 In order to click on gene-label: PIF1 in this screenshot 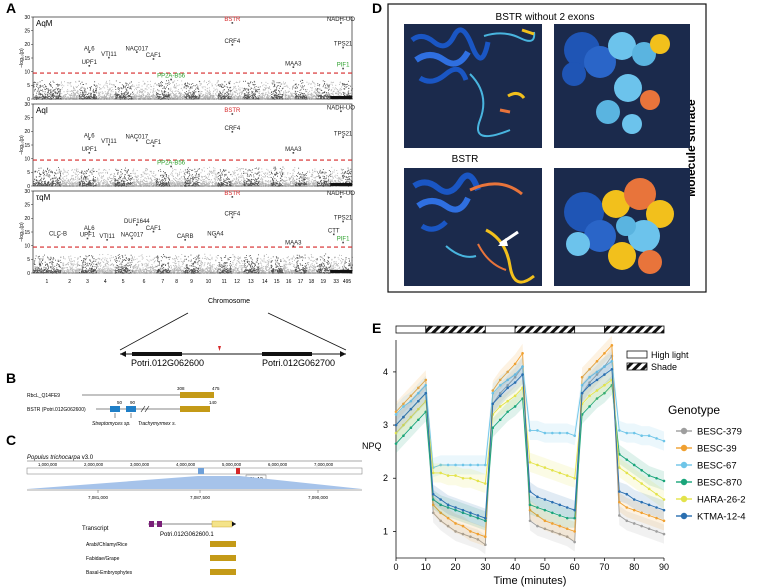, I will do `click(343, 66)`.